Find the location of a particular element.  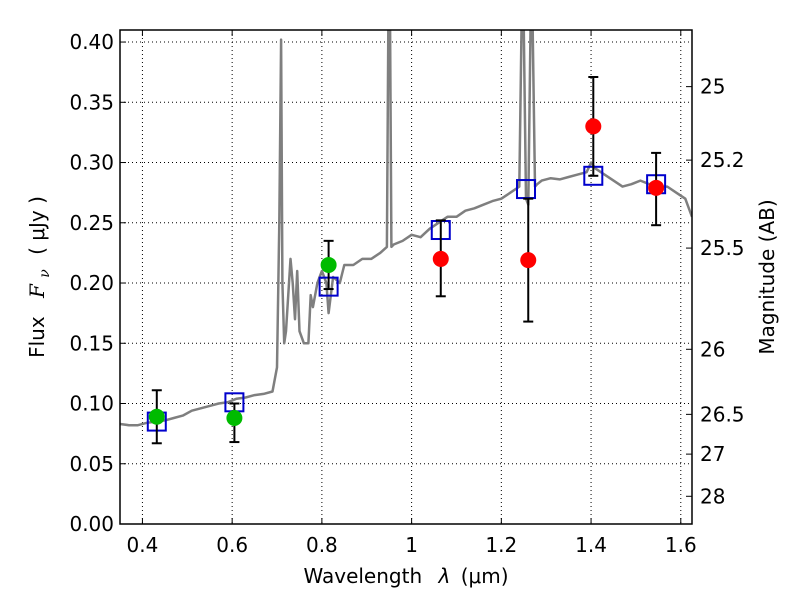

y-axis-title-prefix: Flux is located at coordinates (37, 337).